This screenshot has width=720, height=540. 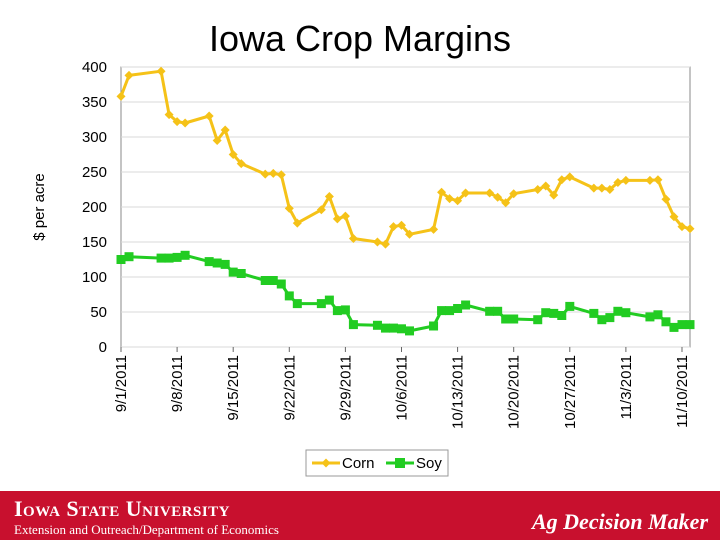 What do you see at coordinates (570, 392) in the screenshot?
I see `x-tick-label: 10/27/2011` at bounding box center [570, 392].